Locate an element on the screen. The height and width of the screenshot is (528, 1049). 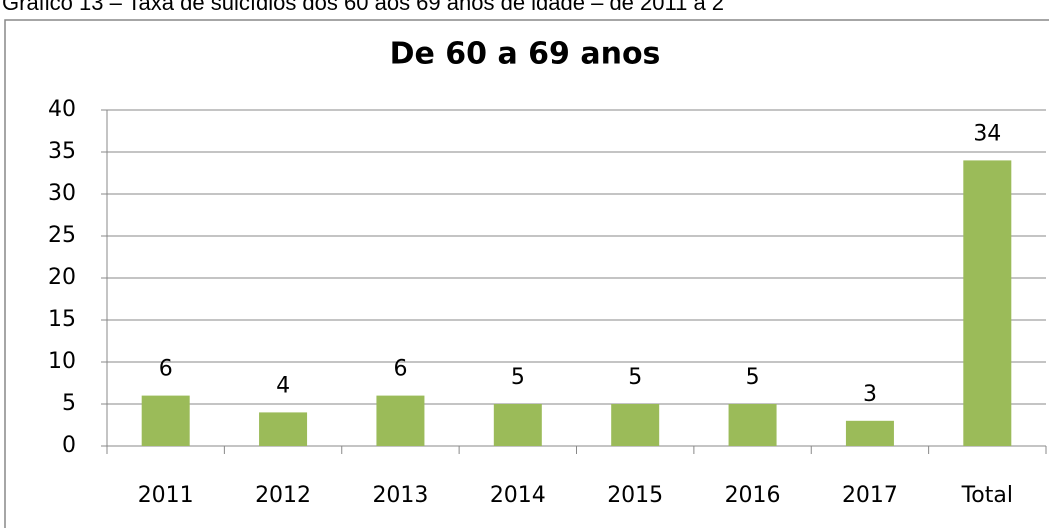
x-tick-label: 2012 is located at coordinates (283, 495).